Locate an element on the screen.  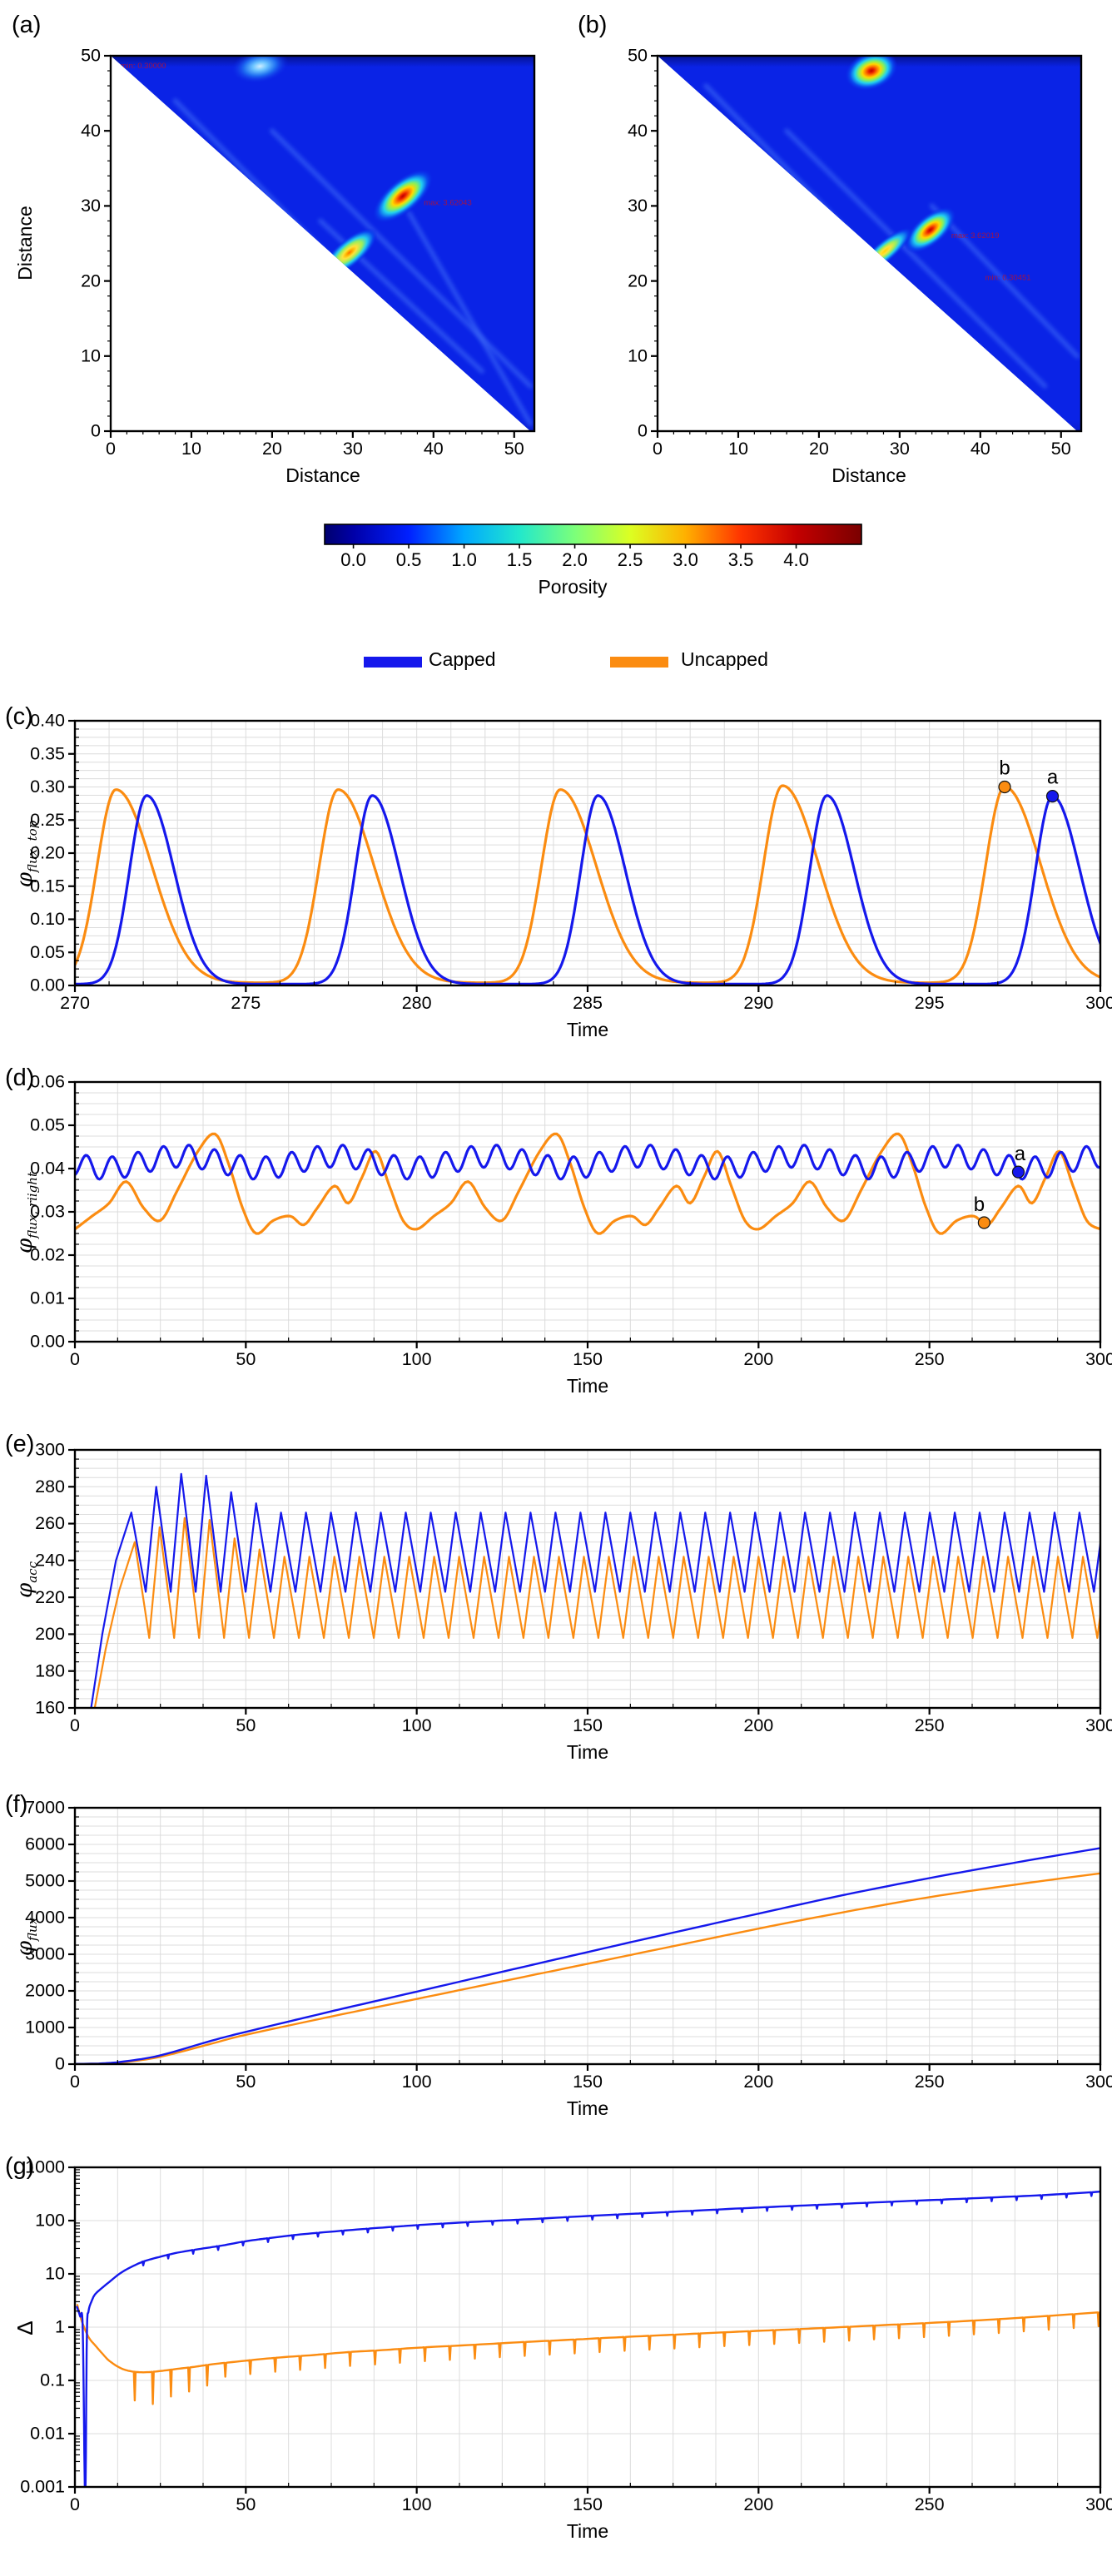
svg-text: 295 is located at coordinates (930, 1003).